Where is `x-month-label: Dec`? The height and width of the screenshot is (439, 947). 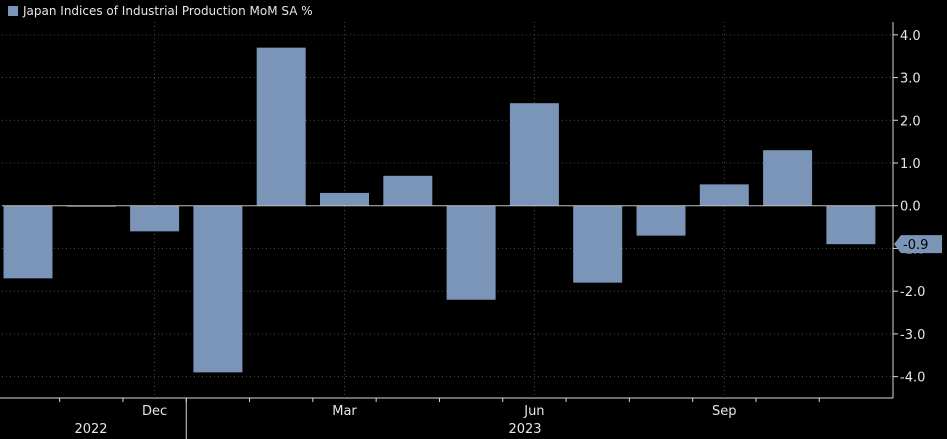
x-month-label: Dec is located at coordinates (154, 411).